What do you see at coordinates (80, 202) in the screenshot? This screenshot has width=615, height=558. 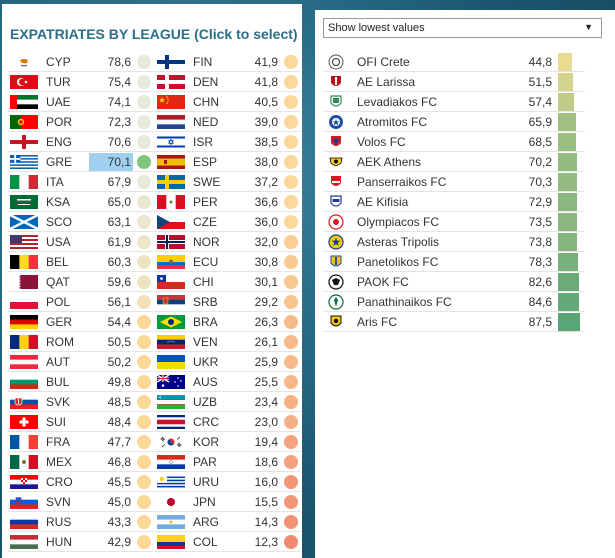 I see `league-row: KSA 65,0` at bounding box center [80, 202].